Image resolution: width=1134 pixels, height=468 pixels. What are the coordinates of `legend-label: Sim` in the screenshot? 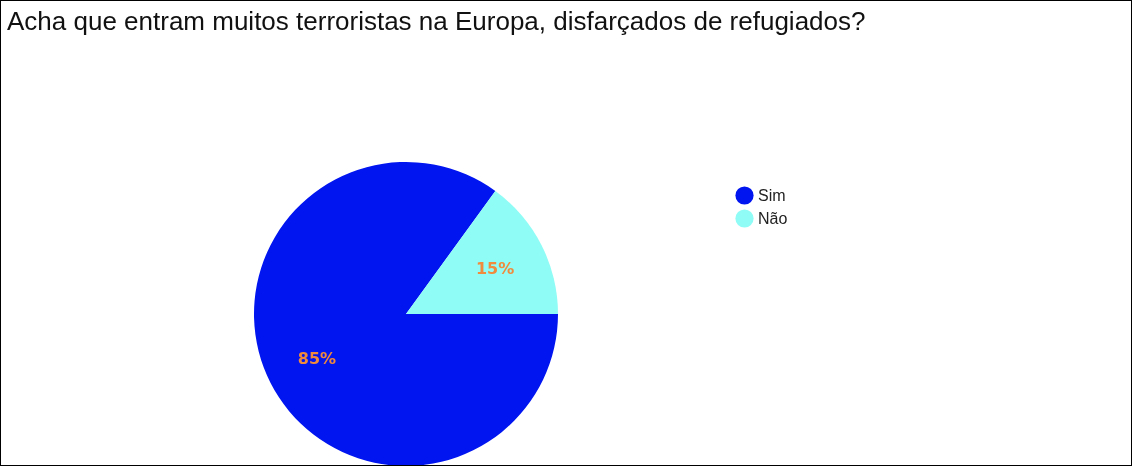 It's located at (772, 195).